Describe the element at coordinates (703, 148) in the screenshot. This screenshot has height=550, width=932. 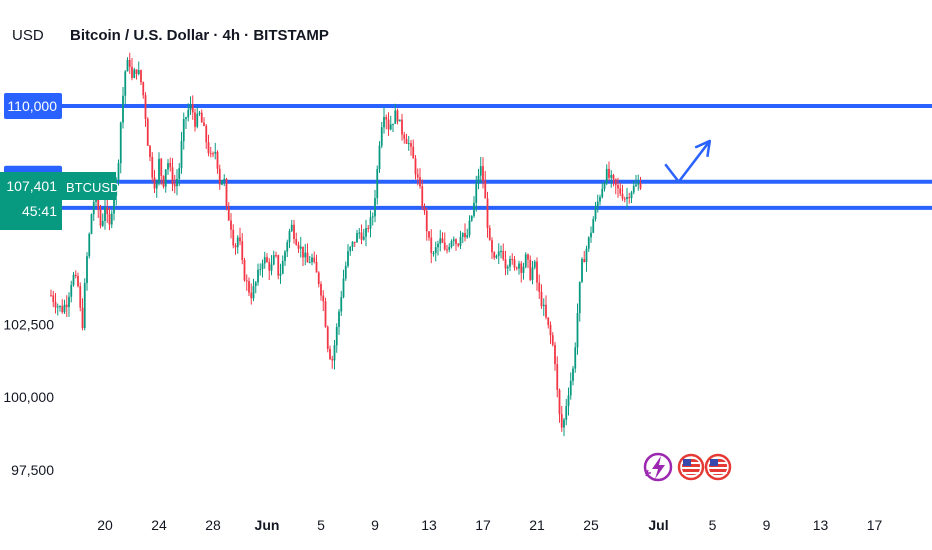
I see `projection-arrow-head` at that location.